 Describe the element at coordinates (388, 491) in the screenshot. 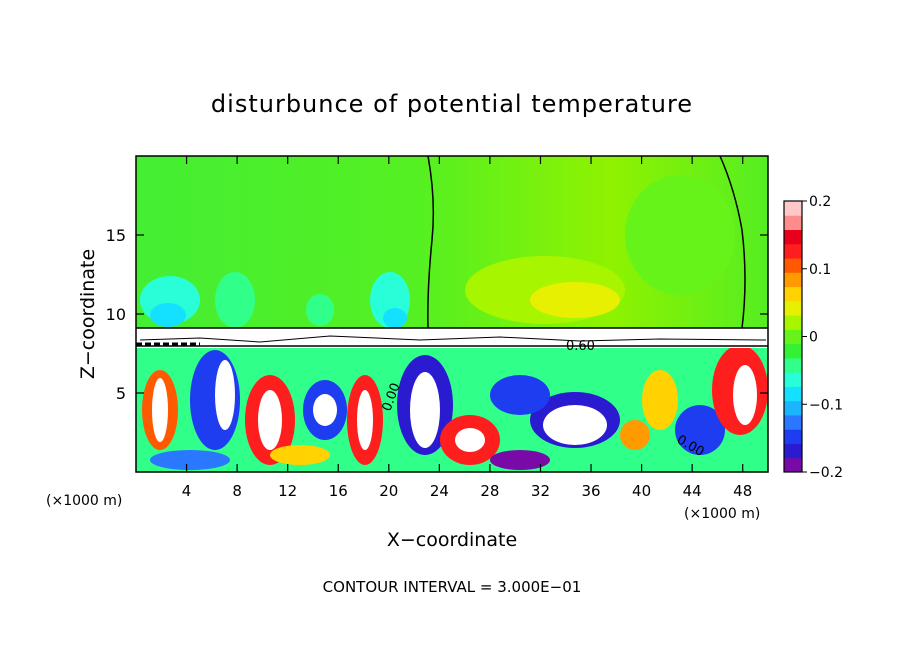

I see `x-tick-label: 20` at that location.